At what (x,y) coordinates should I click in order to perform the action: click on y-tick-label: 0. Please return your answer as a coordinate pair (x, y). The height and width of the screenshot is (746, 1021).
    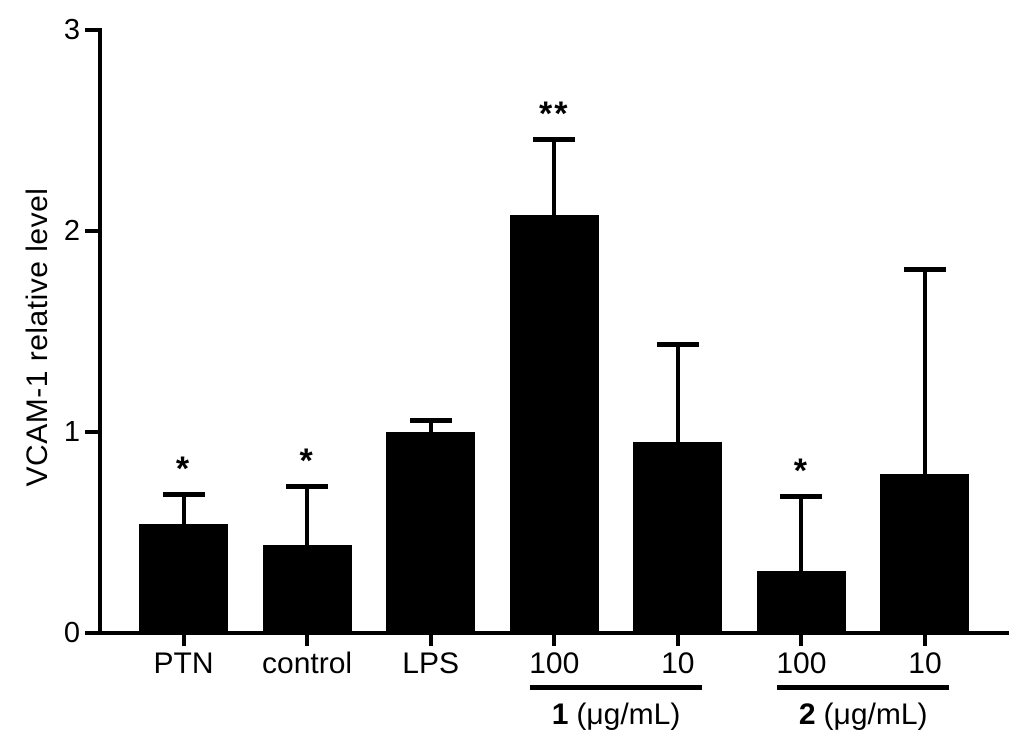
    Looking at the image, I should click on (71, 633).